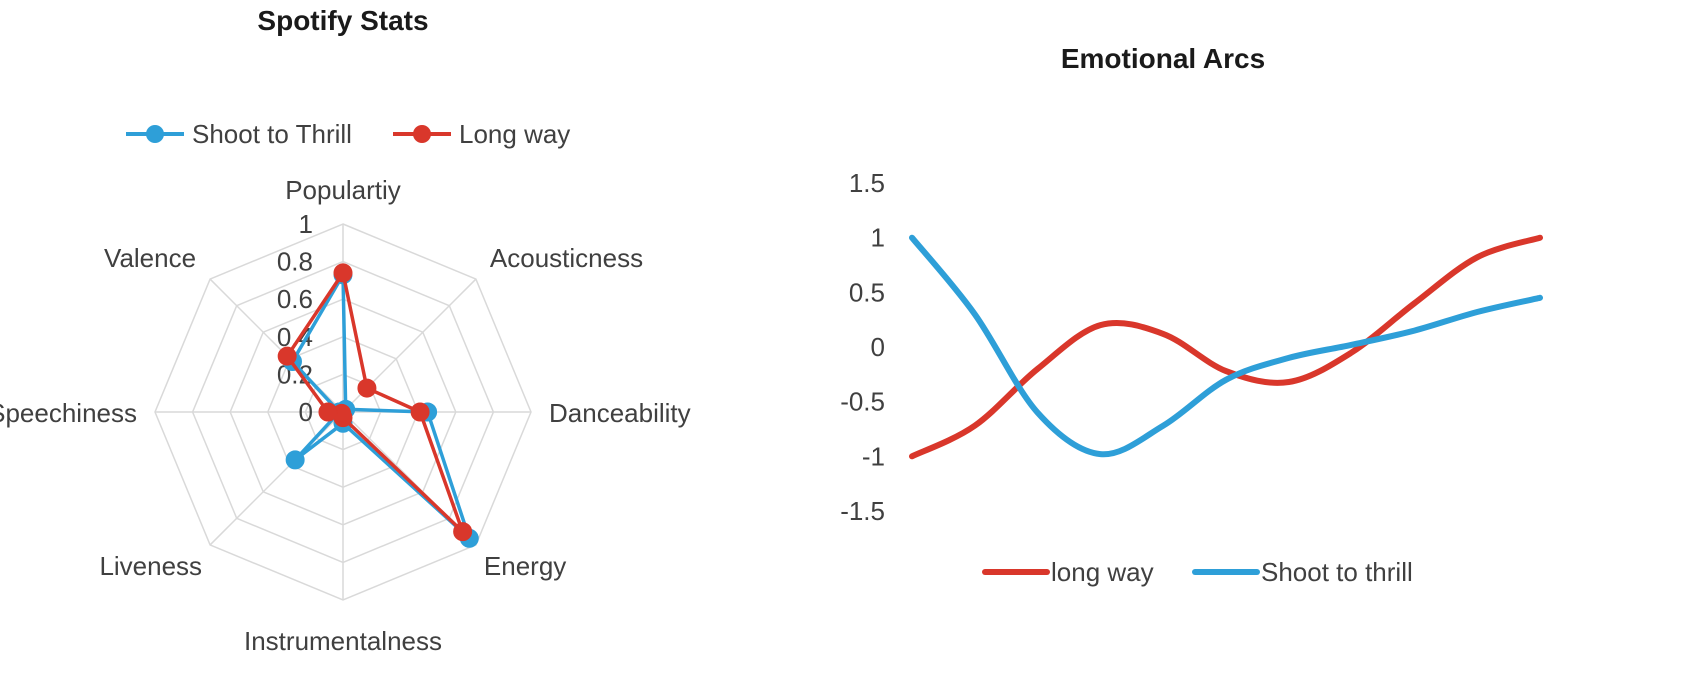 The image size is (1688, 698). I want to click on radar-axis-label: Populartiy, so click(343, 190).